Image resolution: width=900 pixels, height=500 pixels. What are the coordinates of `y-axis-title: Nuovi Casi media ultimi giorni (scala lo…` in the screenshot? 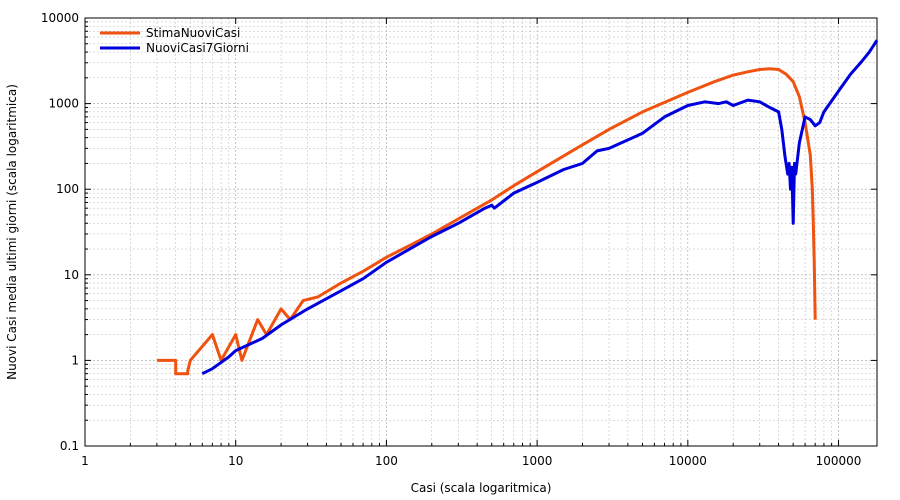 It's located at (12, 232).